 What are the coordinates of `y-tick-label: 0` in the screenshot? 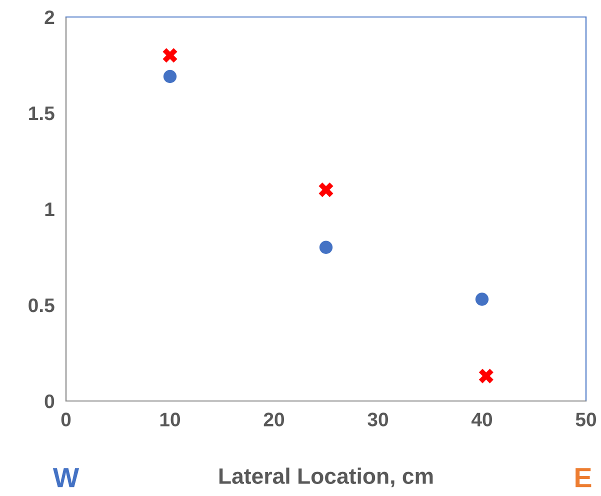 It's located at (49, 401).